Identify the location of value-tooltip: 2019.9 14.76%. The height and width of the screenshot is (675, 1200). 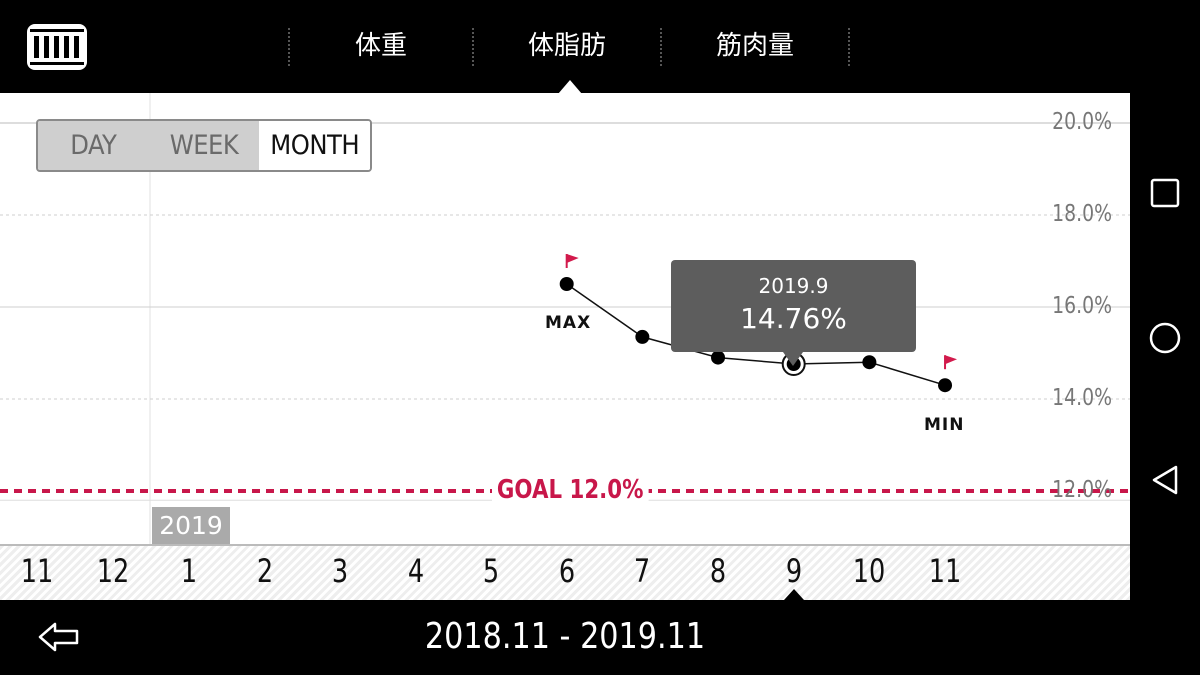
(793, 313).